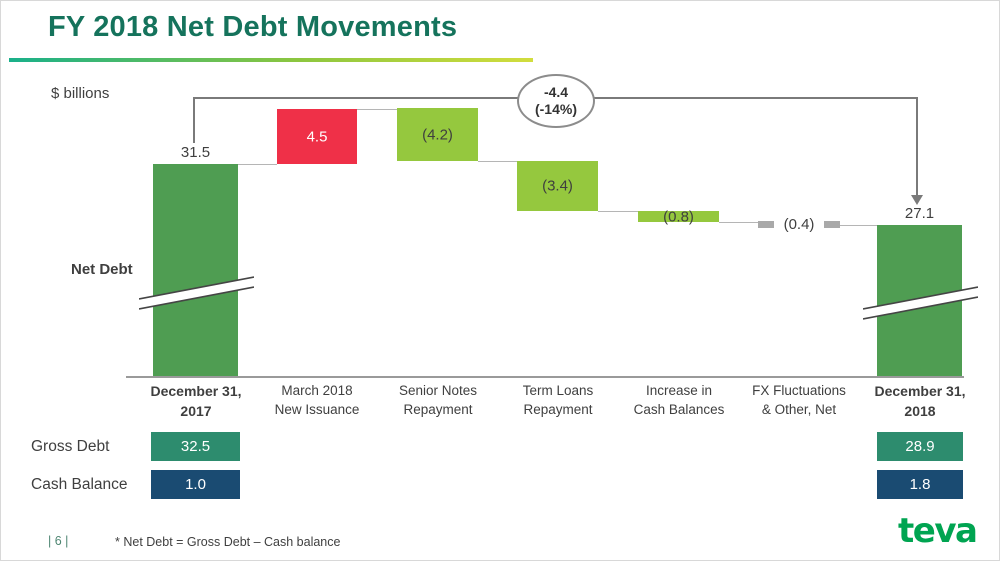 Image resolution: width=1000 pixels, height=561 pixels. What do you see at coordinates (799, 390) in the screenshot?
I see `category-line: FX Fluctuations` at bounding box center [799, 390].